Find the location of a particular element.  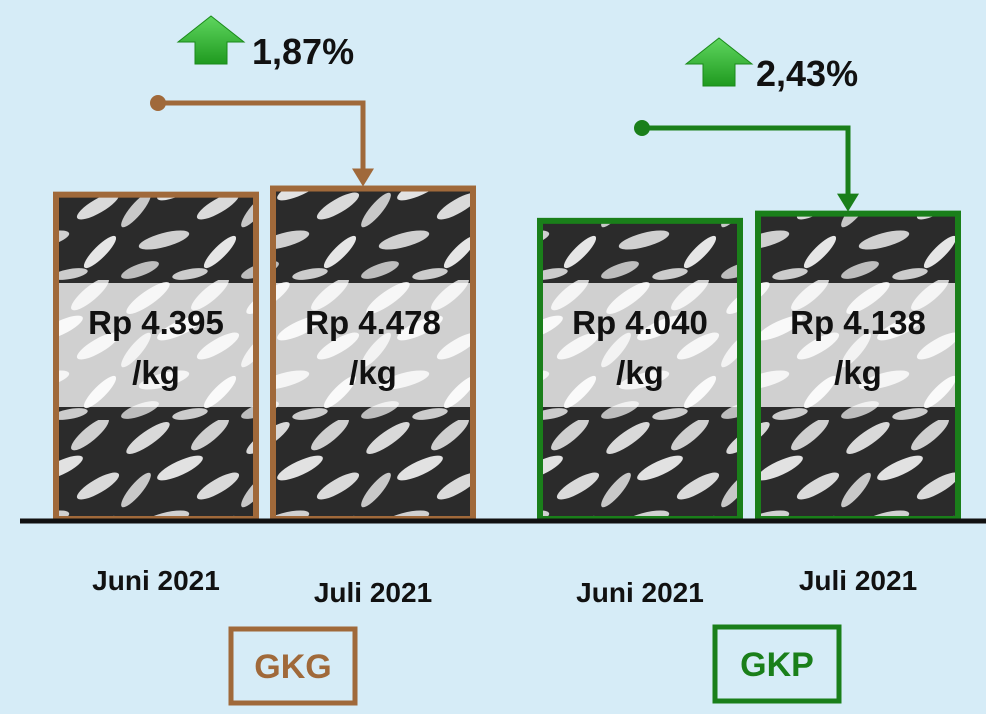

bar-value-label: Rp 4.138 is located at coordinates (858, 322).